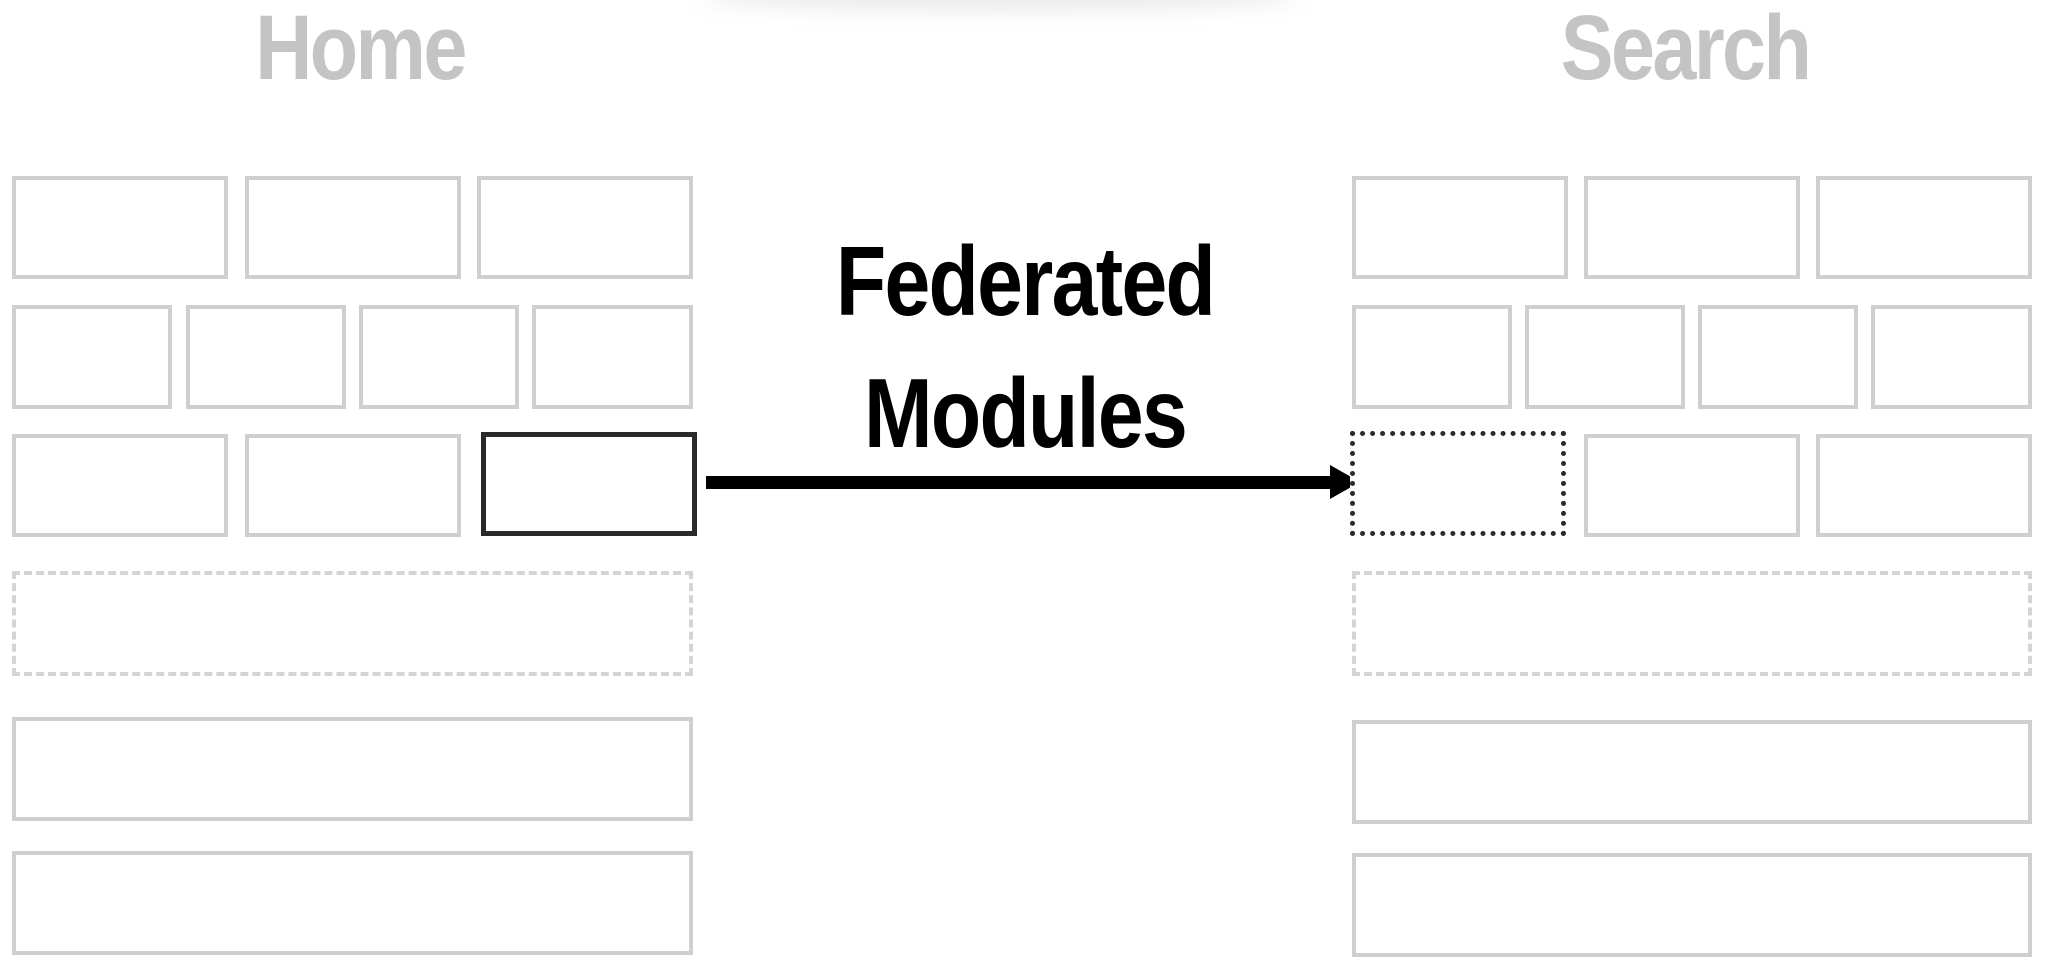  What do you see at coordinates (352, 623) in the screenshot?
I see `home-placeholder-section` at bounding box center [352, 623].